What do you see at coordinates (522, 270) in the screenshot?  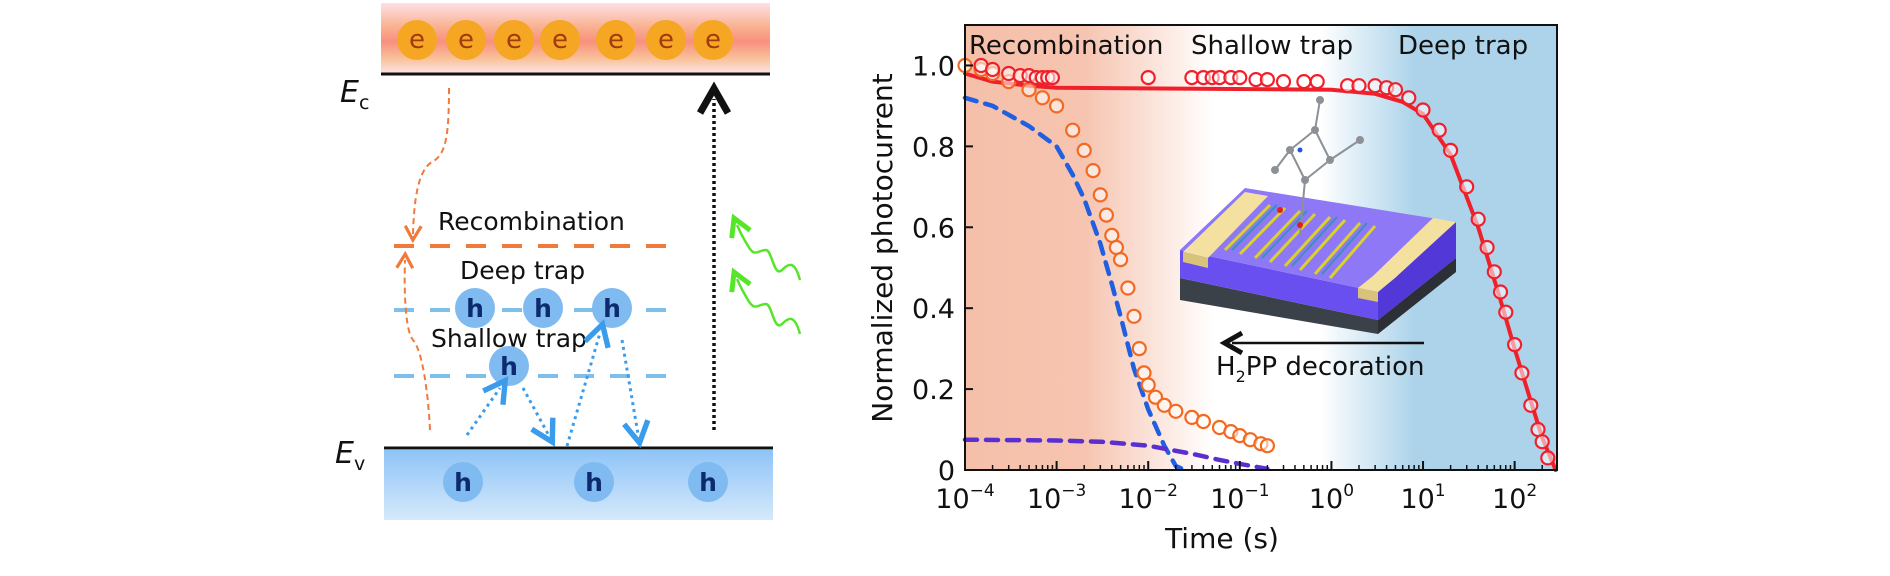 I see `deep-trap-label: Deep trap` at bounding box center [522, 270].